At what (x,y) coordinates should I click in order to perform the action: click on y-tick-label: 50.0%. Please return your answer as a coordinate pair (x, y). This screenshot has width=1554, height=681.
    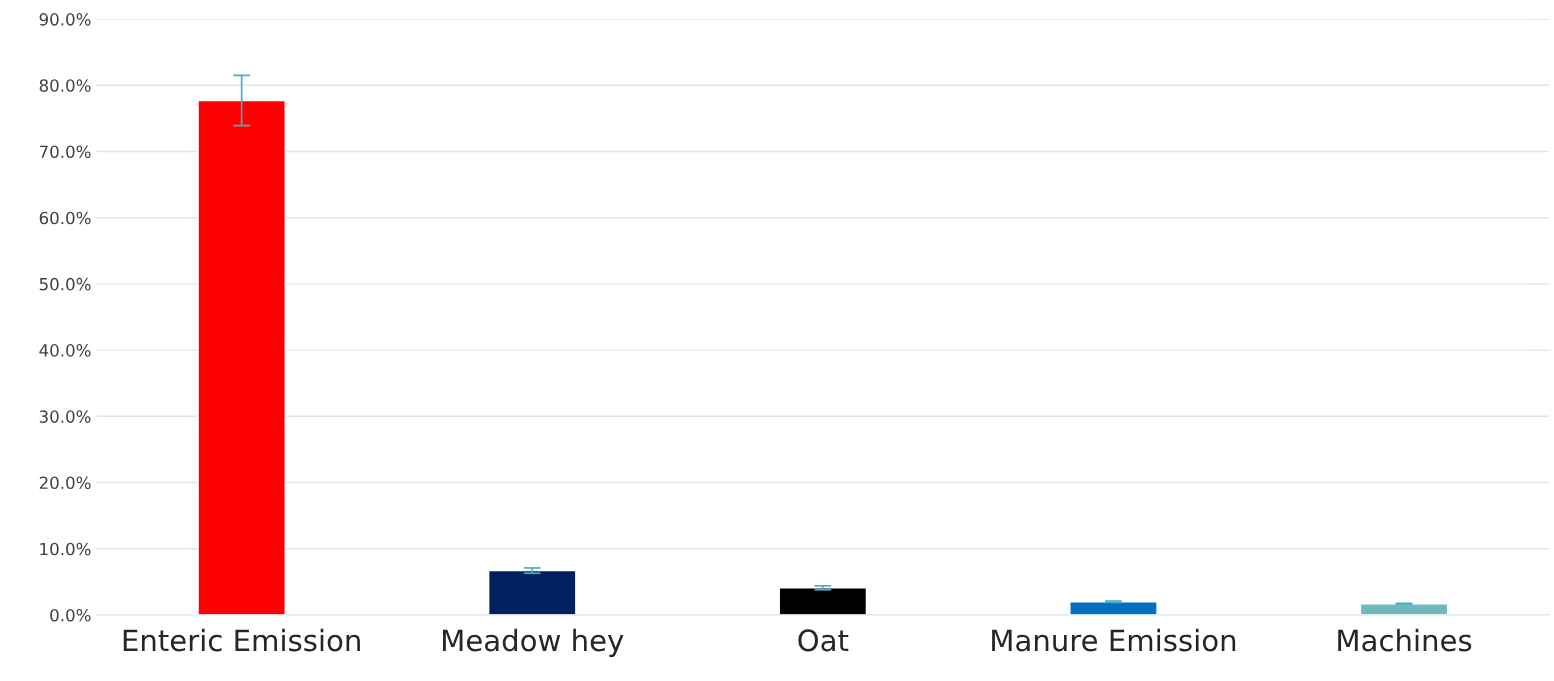
    Looking at the image, I should click on (65, 284).